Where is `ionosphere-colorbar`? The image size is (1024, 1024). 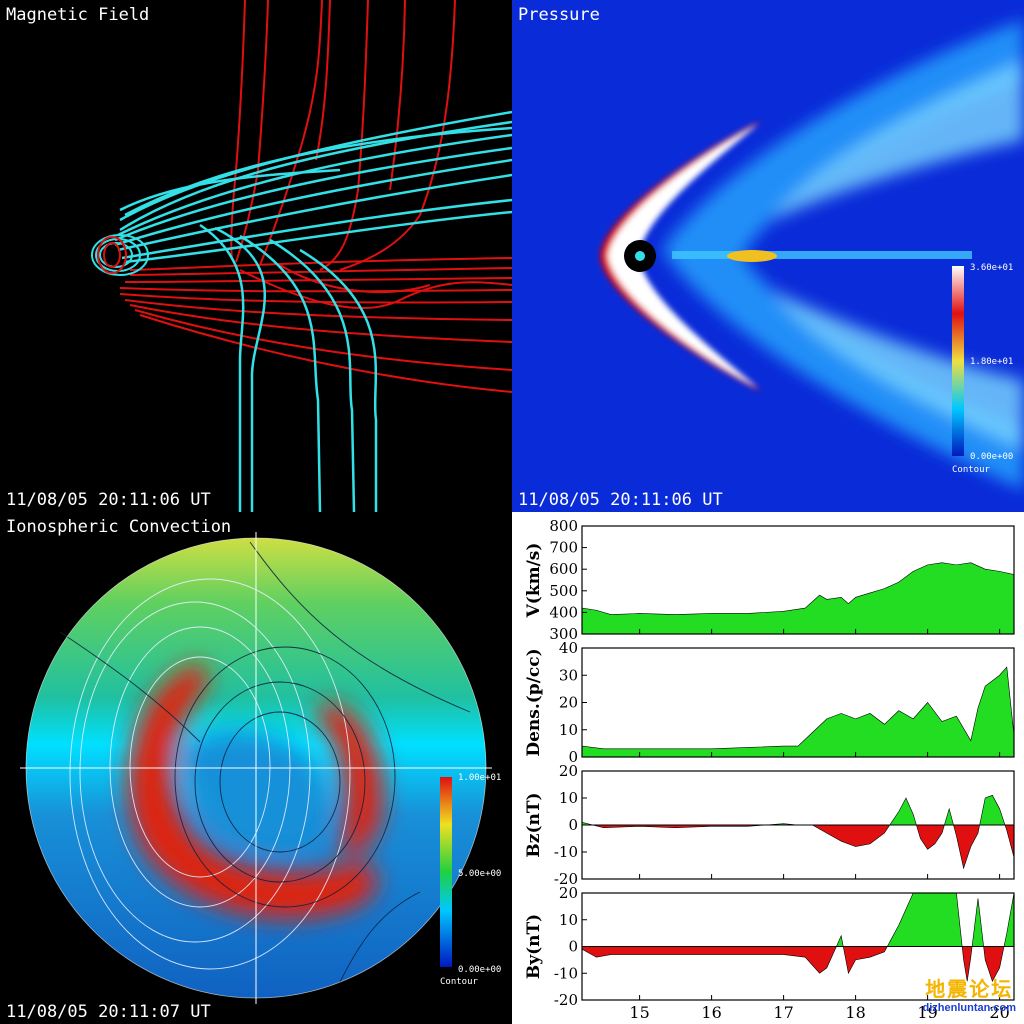 ionosphere-colorbar is located at coordinates (446, 872).